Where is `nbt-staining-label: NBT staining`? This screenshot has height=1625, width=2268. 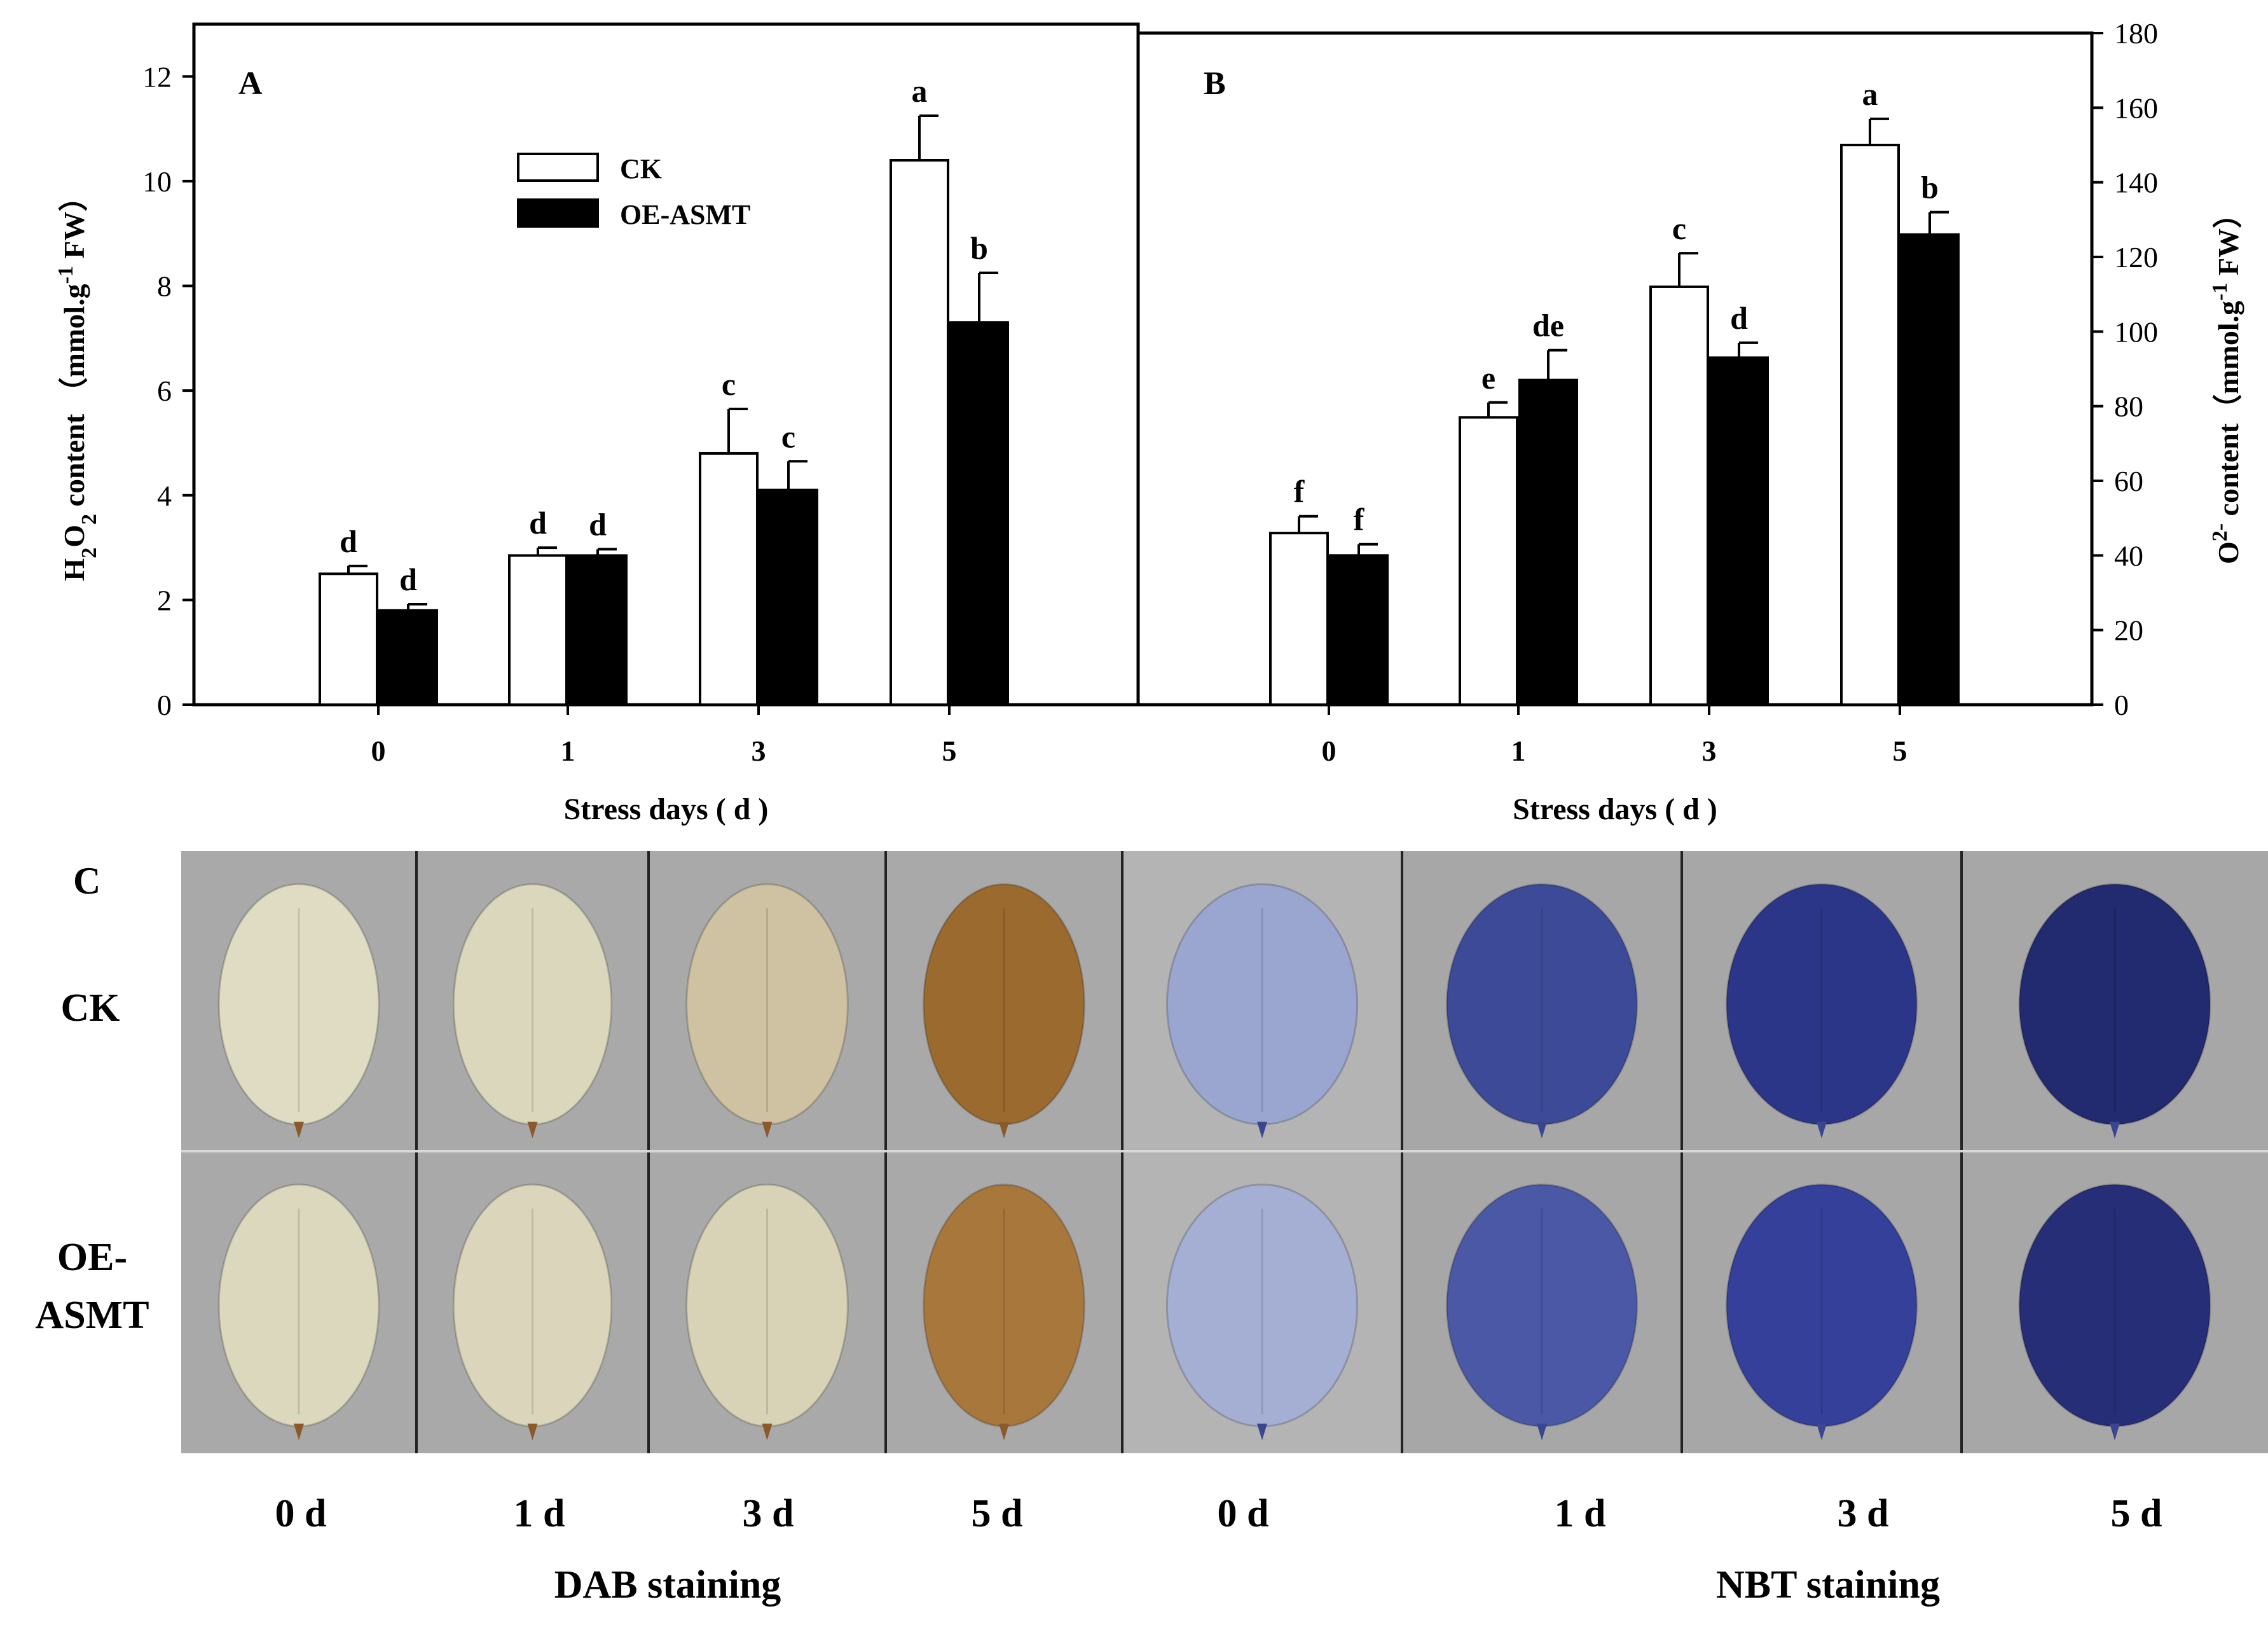
nbt-staining-label: NBT staining is located at coordinates (1828, 1585).